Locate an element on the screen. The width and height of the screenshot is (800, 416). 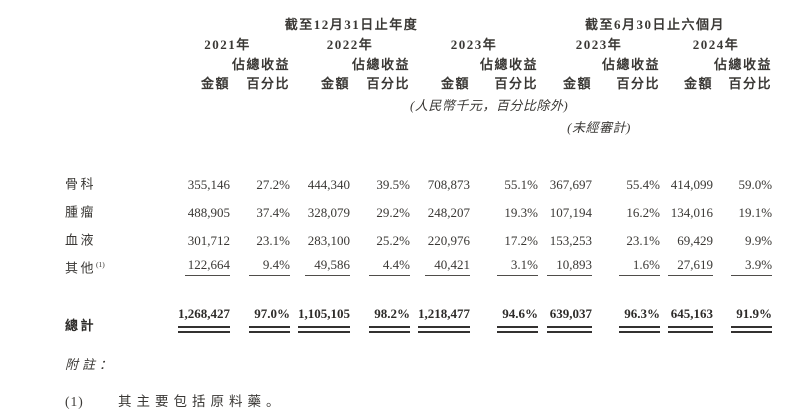
table-cell: 49,586 is located at coordinates (327, 266).